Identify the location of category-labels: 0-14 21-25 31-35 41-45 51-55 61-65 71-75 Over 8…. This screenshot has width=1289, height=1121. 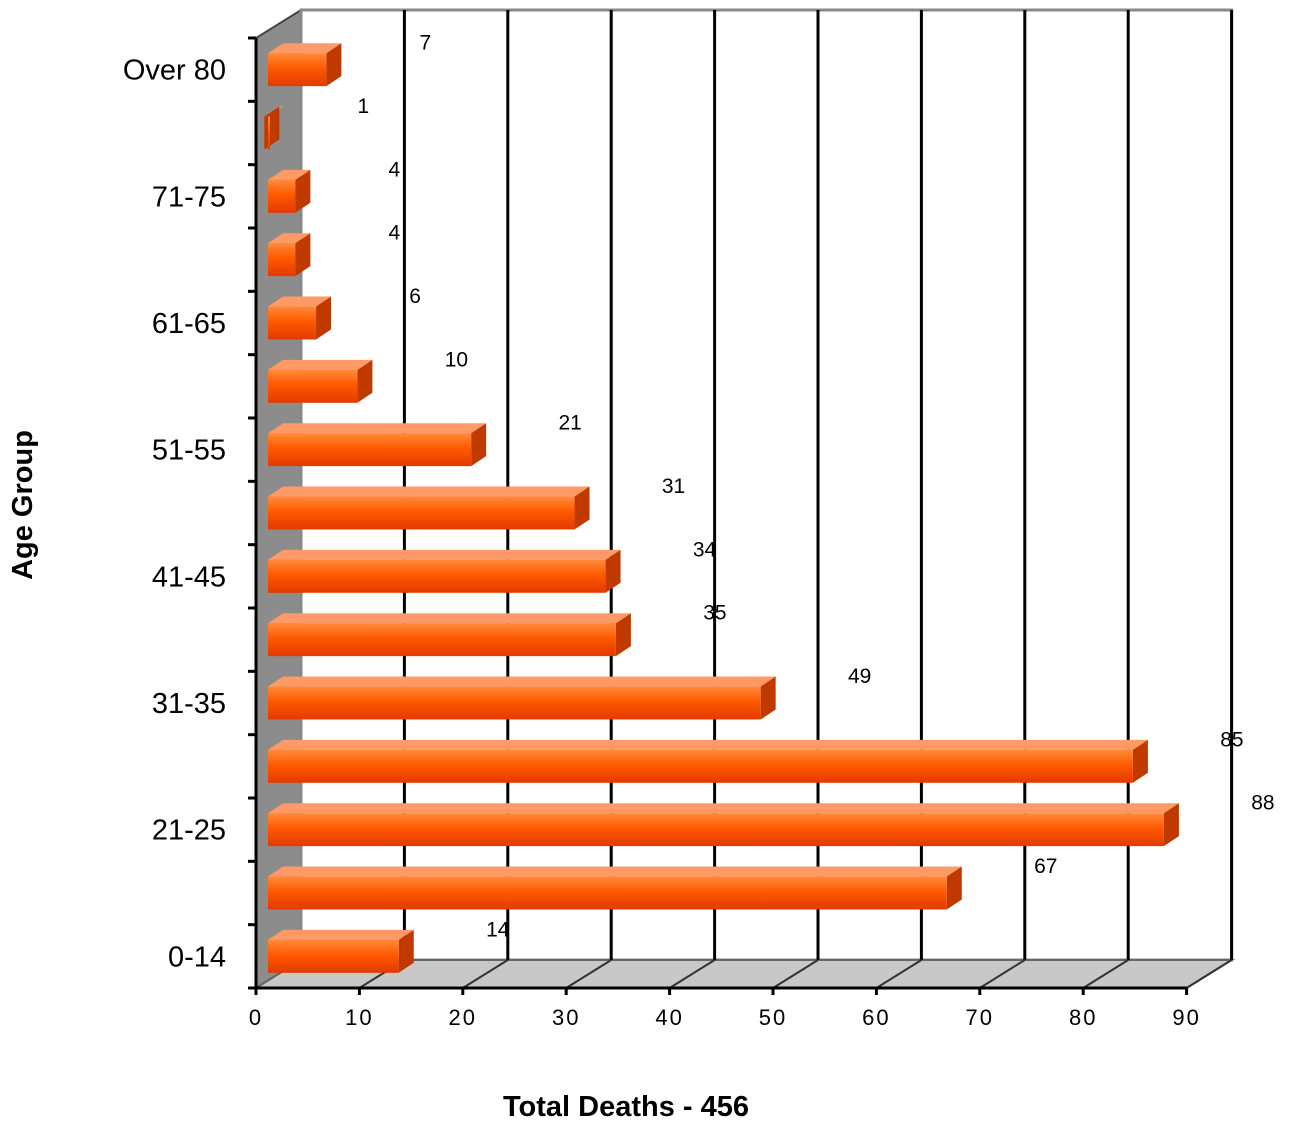
(174, 514).